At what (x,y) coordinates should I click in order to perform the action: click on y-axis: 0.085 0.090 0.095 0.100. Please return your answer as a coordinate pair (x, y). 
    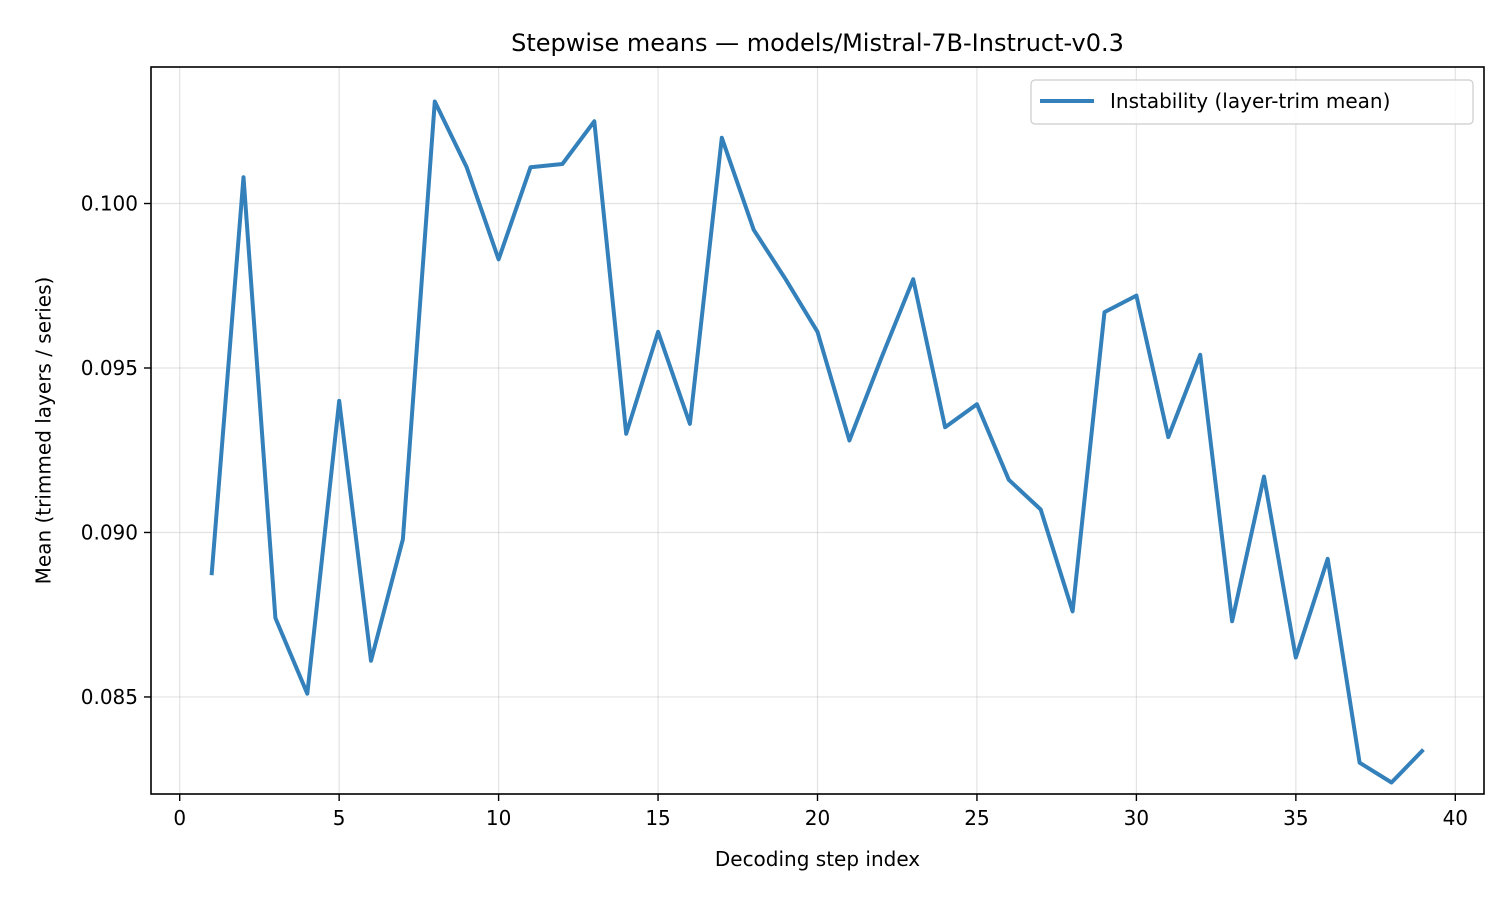
    Looking at the image, I should click on (116, 450).